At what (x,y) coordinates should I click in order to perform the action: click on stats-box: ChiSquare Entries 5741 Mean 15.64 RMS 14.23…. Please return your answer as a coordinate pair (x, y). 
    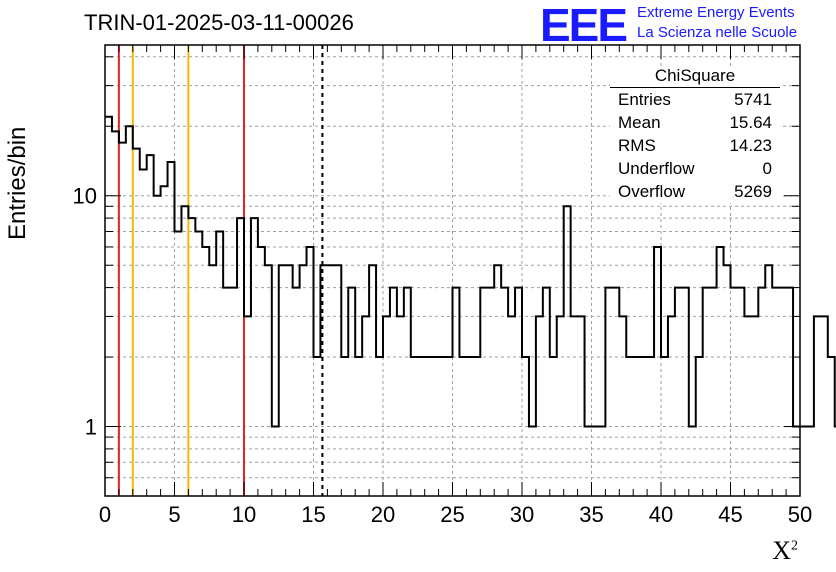
    Looking at the image, I should click on (695, 134).